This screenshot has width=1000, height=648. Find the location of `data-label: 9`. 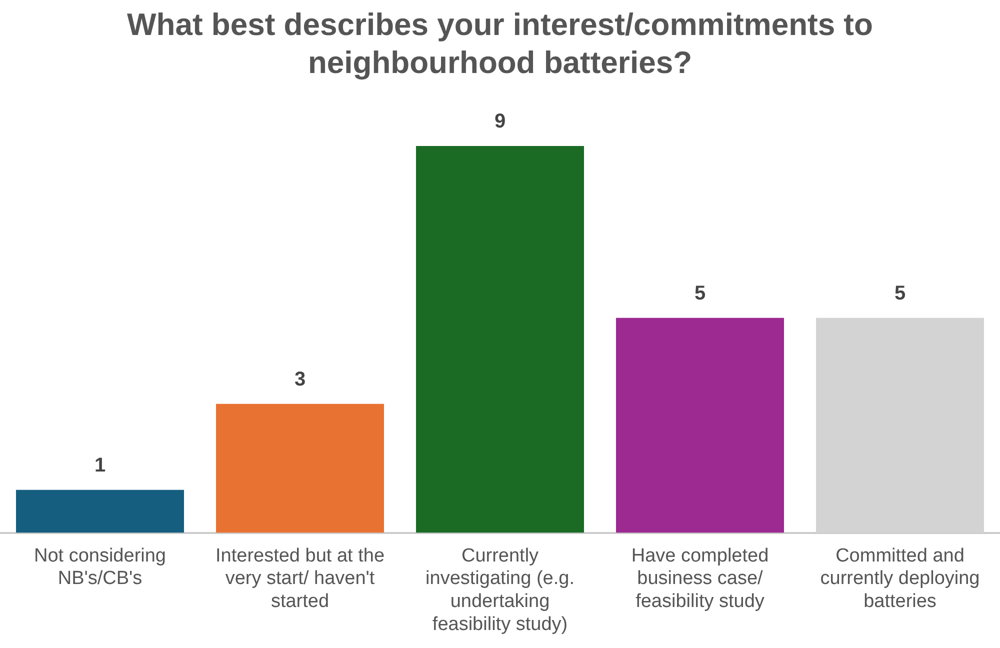

data-label: 9 is located at coordinates (500, 121).